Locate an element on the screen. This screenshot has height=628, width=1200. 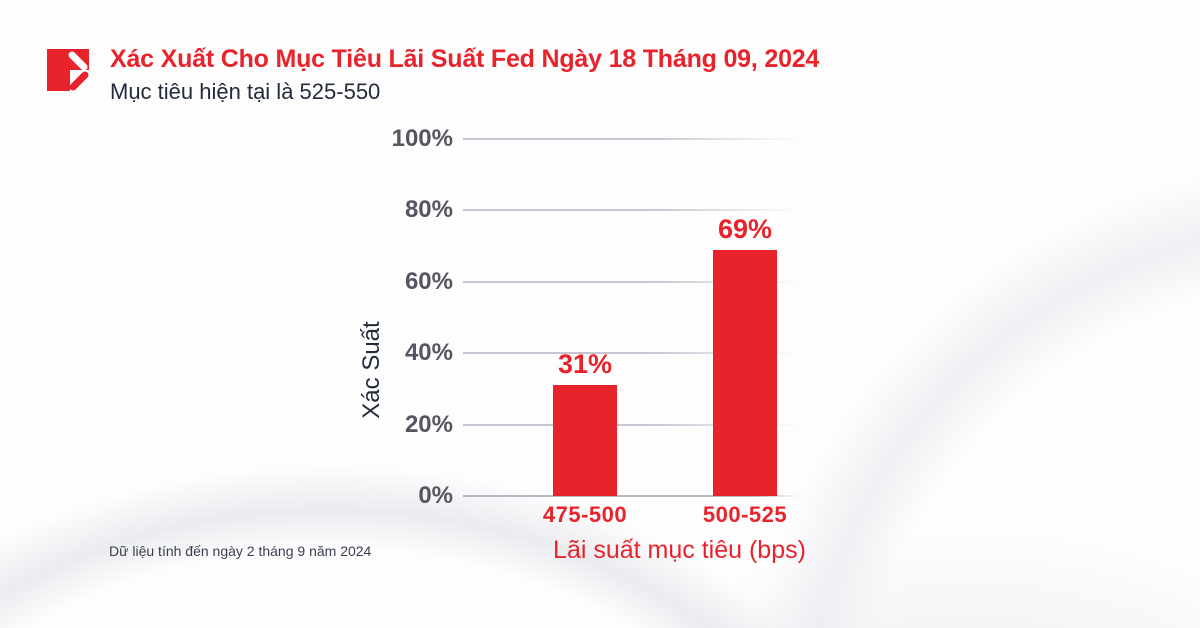
y-tick-label: 80% is located at coordinates (428, 210).